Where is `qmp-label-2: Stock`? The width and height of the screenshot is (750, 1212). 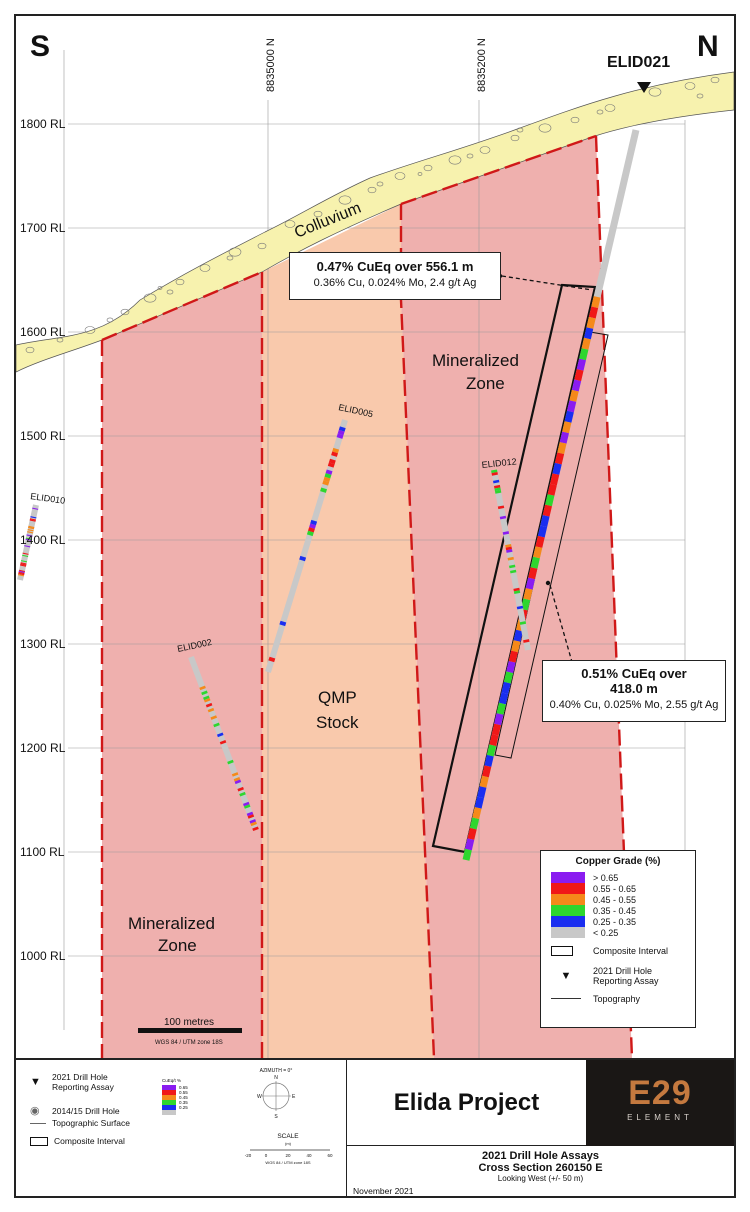
qmp-label-2: Stock is located at coordinates (337, 722).